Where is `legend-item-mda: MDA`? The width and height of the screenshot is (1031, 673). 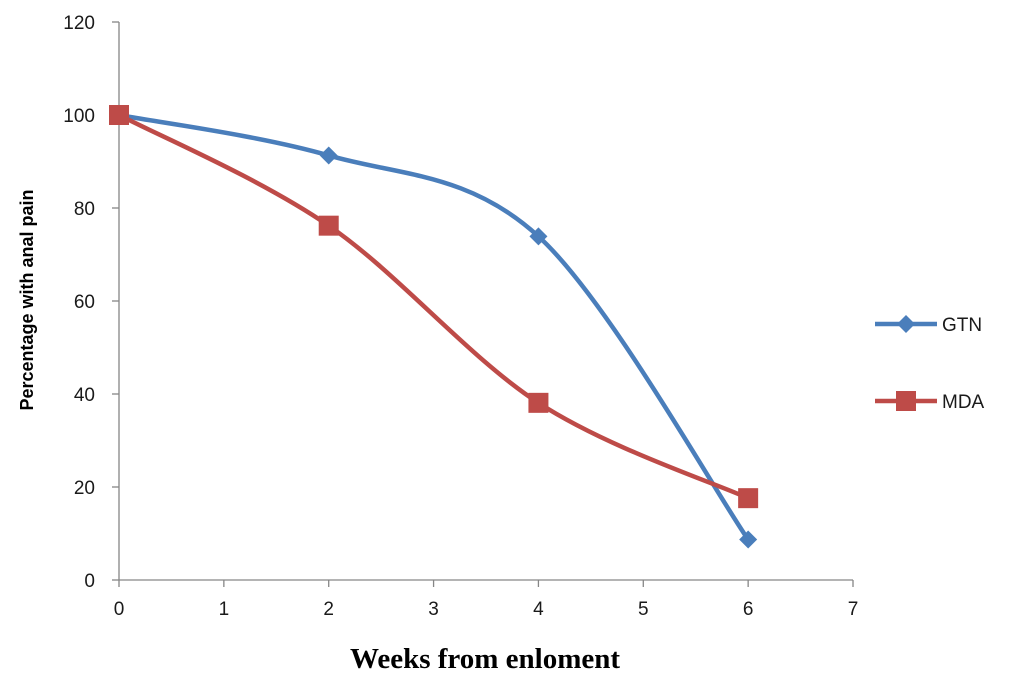
legend-item-mda: MDA is located at coordinates (930, 402).